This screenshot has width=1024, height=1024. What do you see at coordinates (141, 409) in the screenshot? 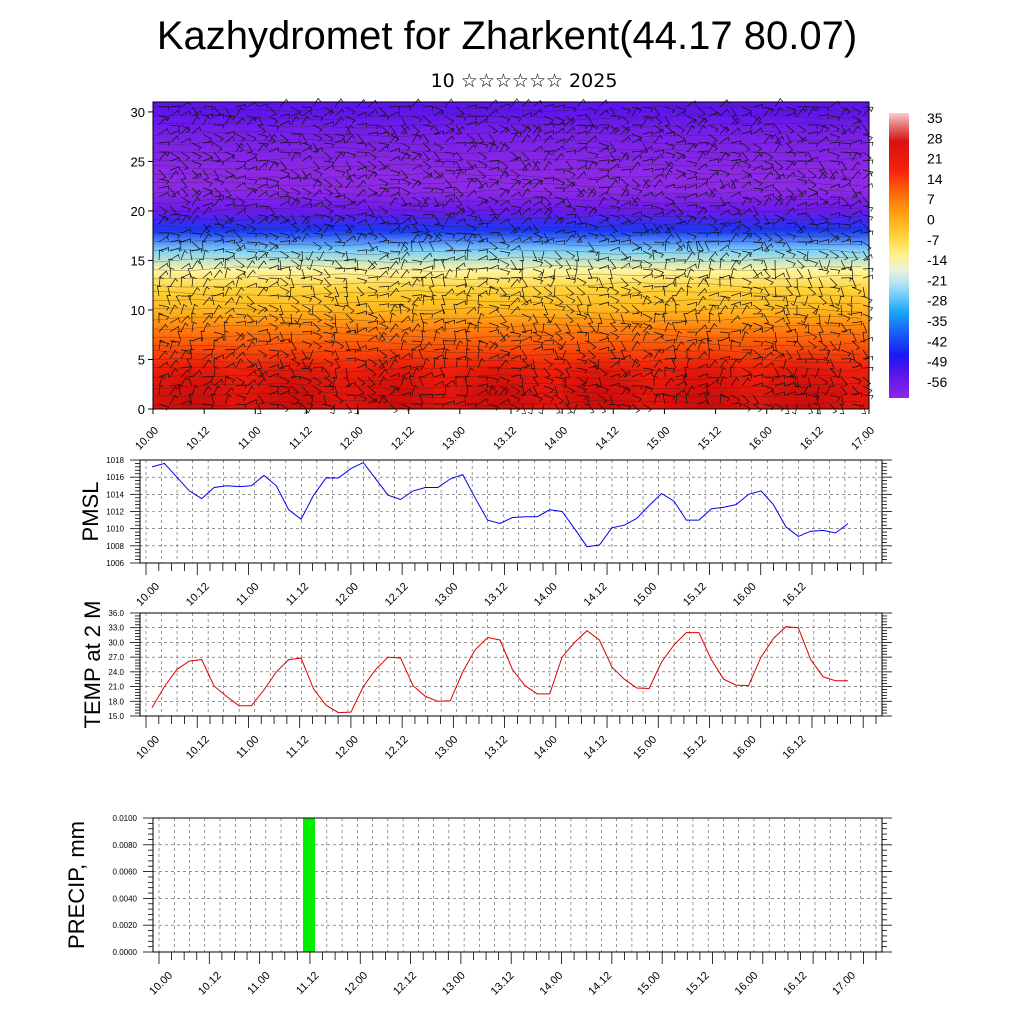
I see `y-tick-label: 0` at bounding box center [141, 409].